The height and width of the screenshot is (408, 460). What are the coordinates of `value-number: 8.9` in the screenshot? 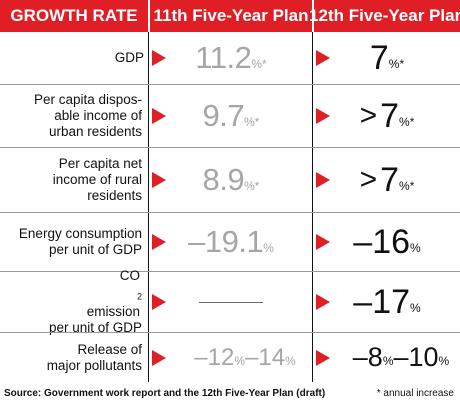 It's located at (223, 179).